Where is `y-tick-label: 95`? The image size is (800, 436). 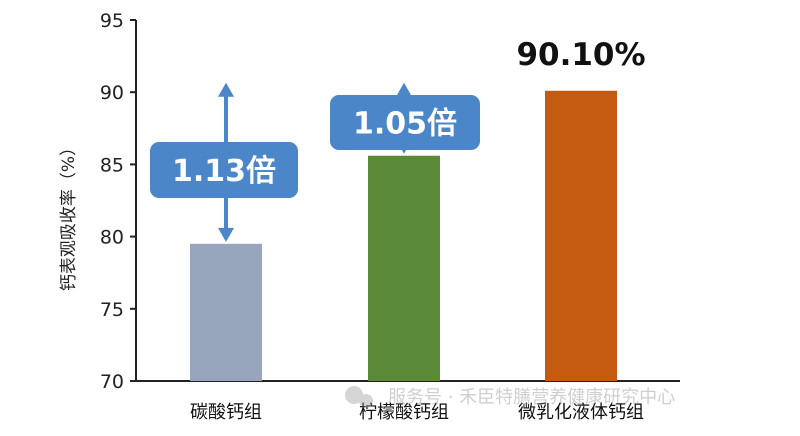 y-tick-label: 95 is located at coordinates (112, 21).